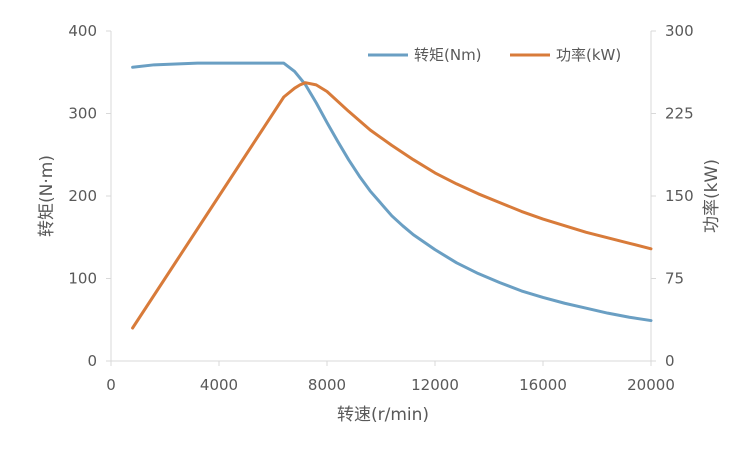 Image resolution: width=752 pixels, height=452 pixels. What do you see at coordinates (82, 114) in the screenshot?
I see `y-left-tick-label: 300` at bounding box center [82, 114].